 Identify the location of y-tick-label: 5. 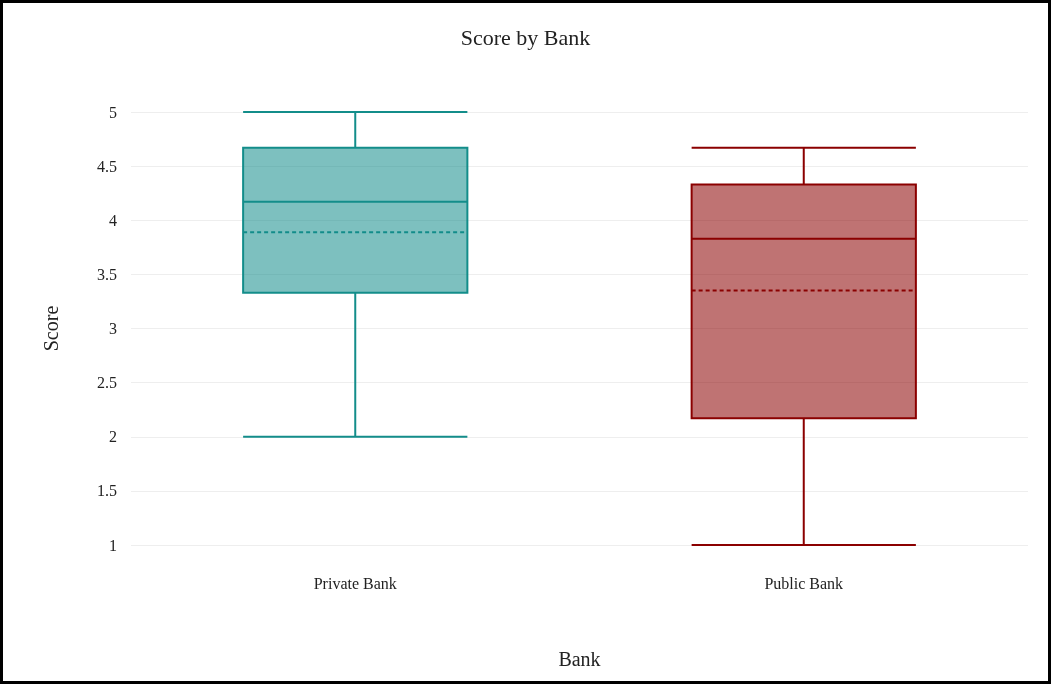
(113, 112).